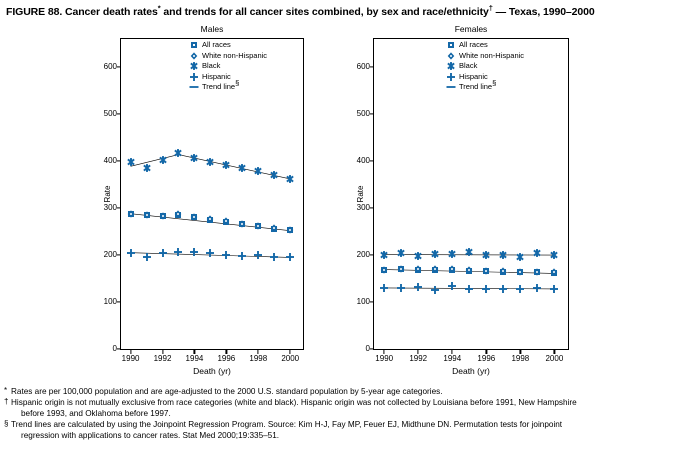 Image resolution: width=689 pixels, height=449 pixels. Describe the element at coordinates (471, 29) in the screenshot. I see `panel-title-females: Females` at that location.